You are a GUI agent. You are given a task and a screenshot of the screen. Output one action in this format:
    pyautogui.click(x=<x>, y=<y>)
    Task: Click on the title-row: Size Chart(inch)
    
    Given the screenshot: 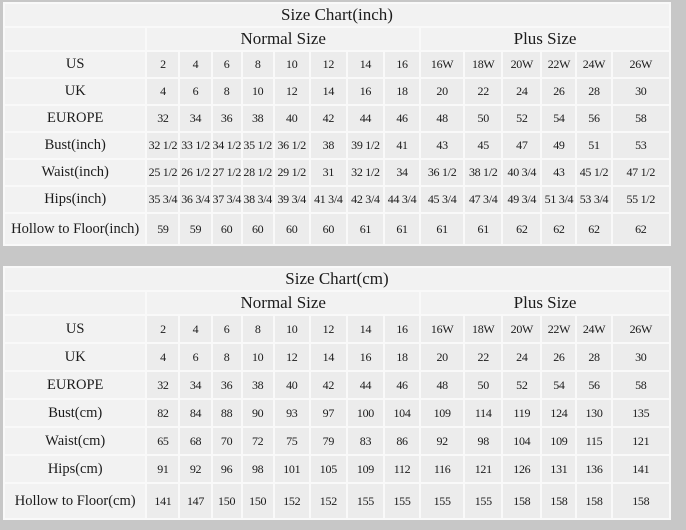 What is the action you would take?
    pyautogui.click(x=337, y=15)
    